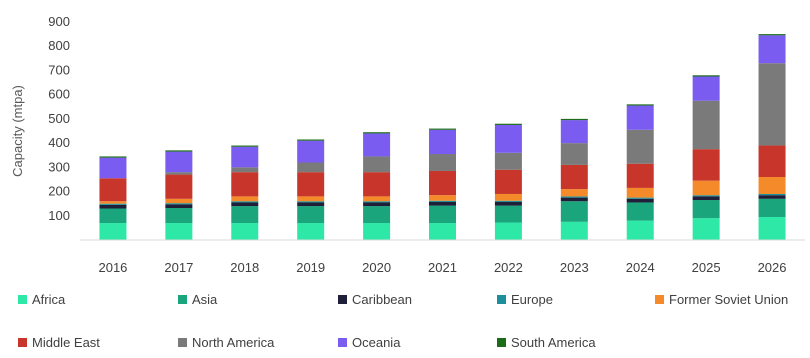 This screenshot has height=358, width=810. Describe the element at coordinates (17, 131) in the screenshot. I see `y-axis-label: Capacity (mtpa)` at that location.